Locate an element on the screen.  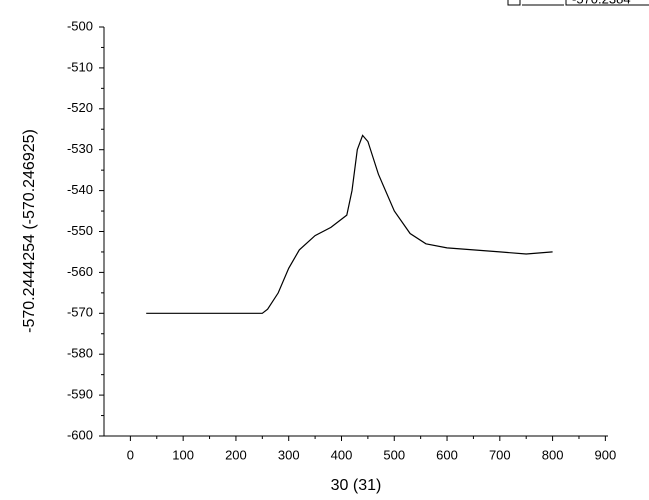
x-tick-label: 100 is located at coordinates (183, 454).